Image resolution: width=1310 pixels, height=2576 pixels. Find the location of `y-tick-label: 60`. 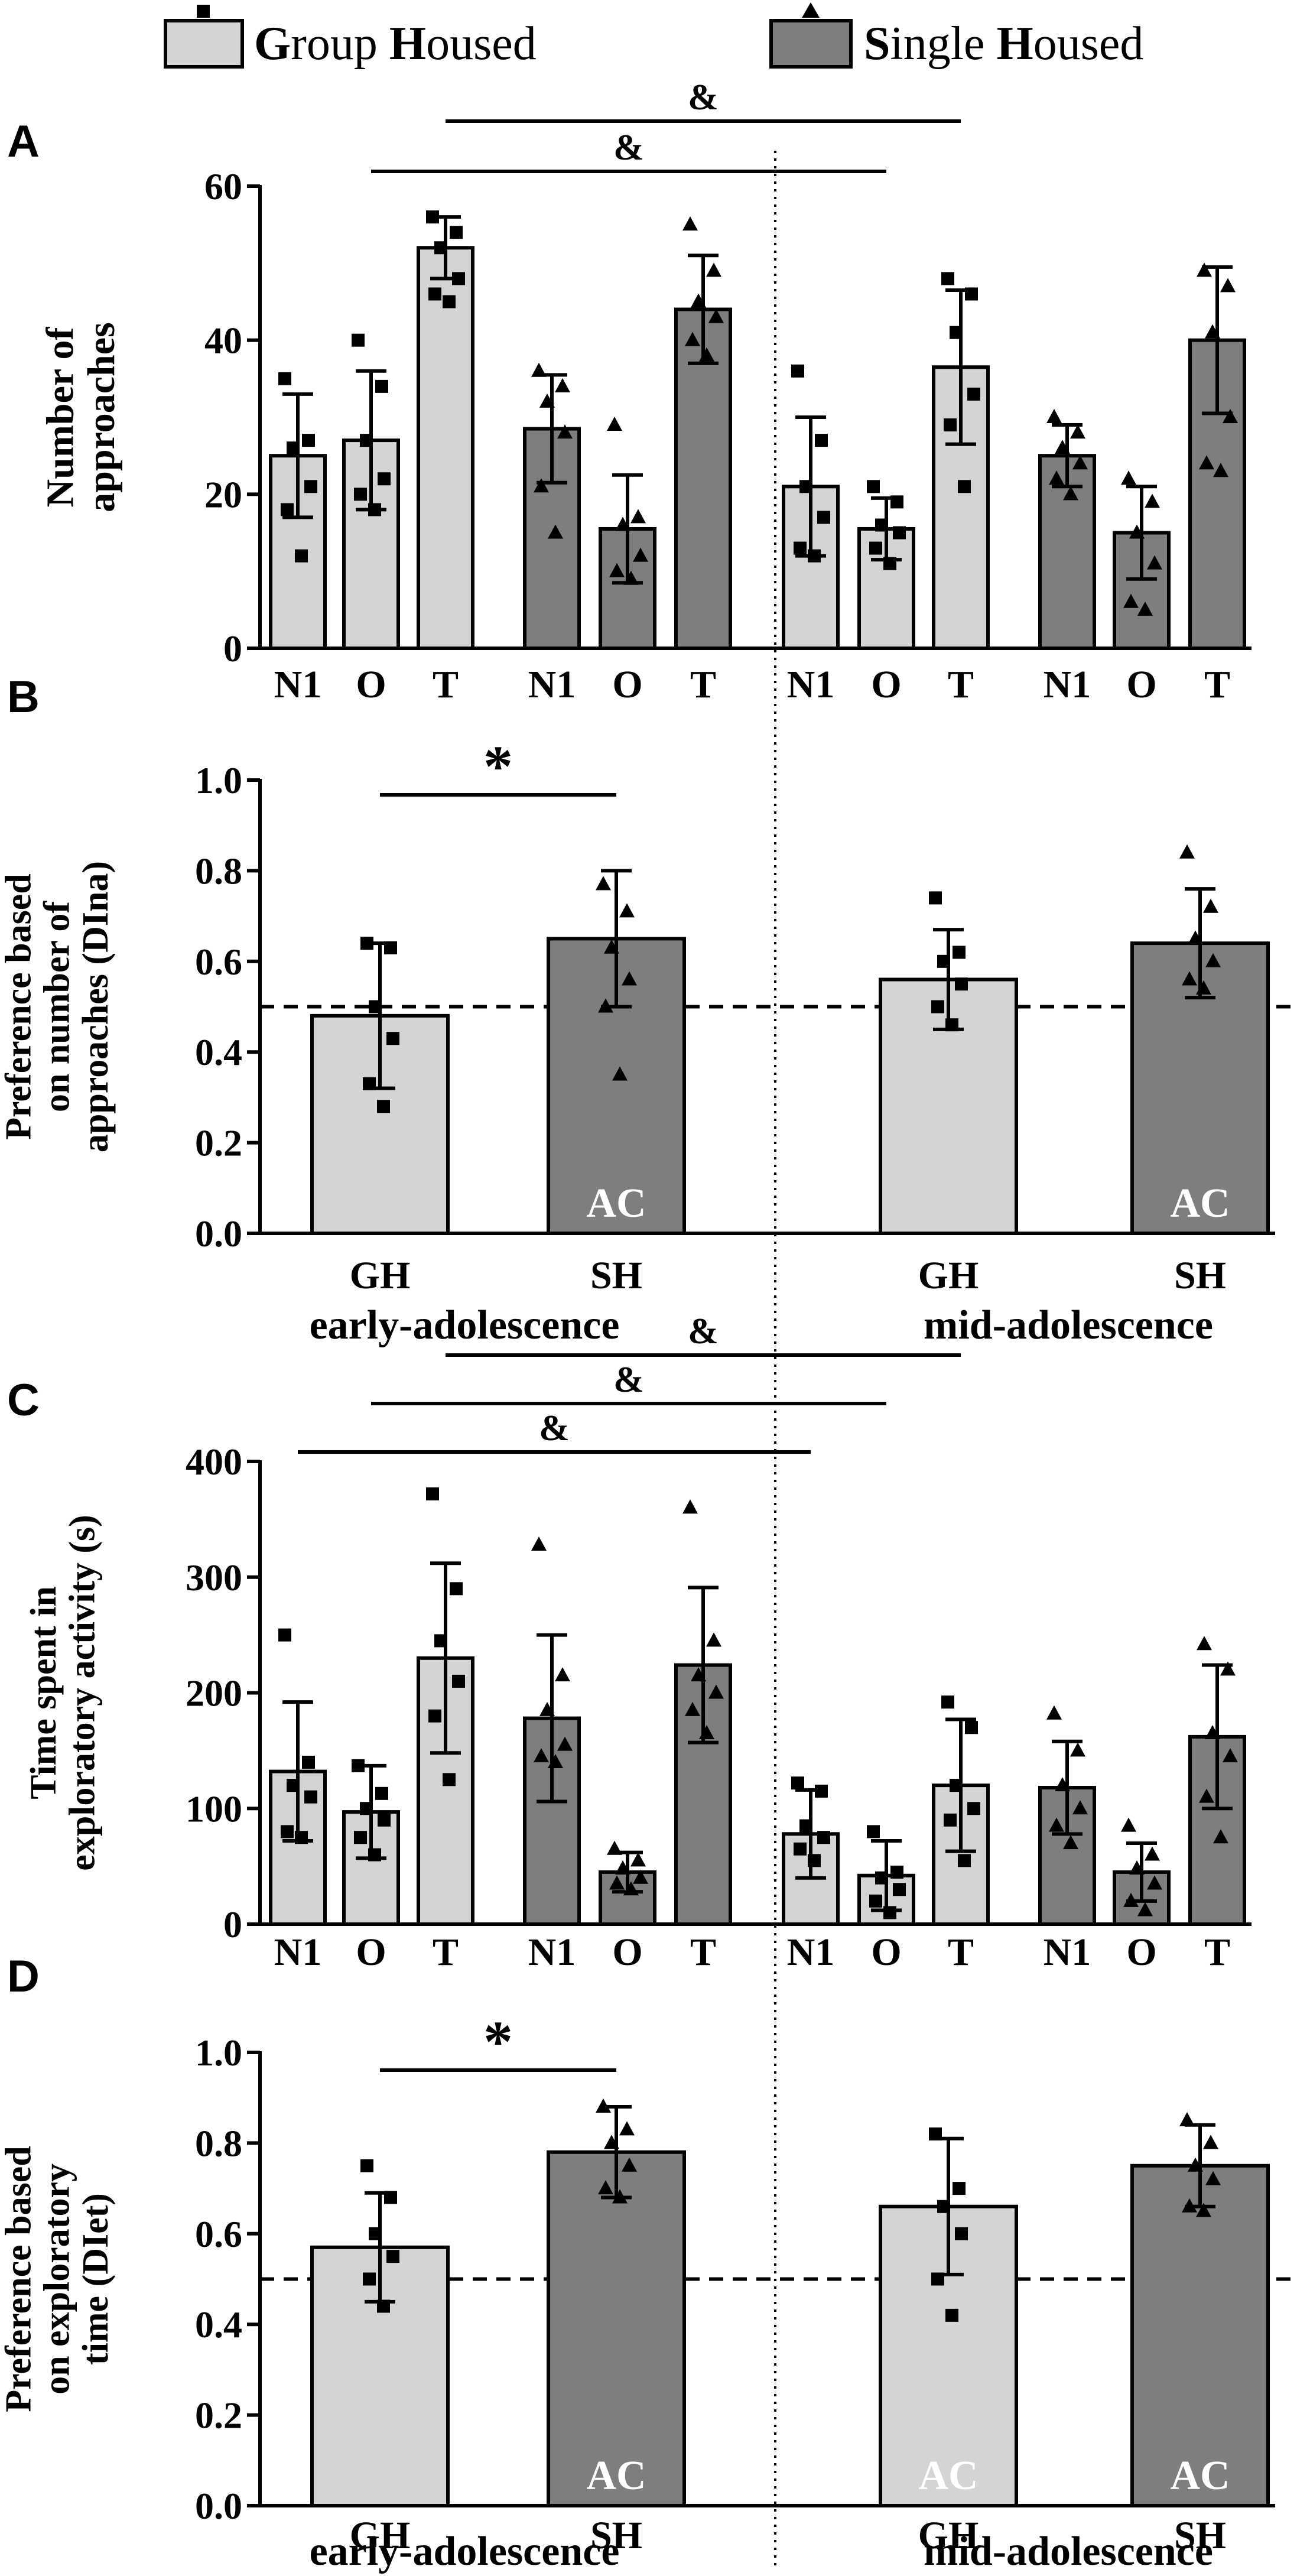

y-tick-label: 60 is located at coordinates (223, 186).